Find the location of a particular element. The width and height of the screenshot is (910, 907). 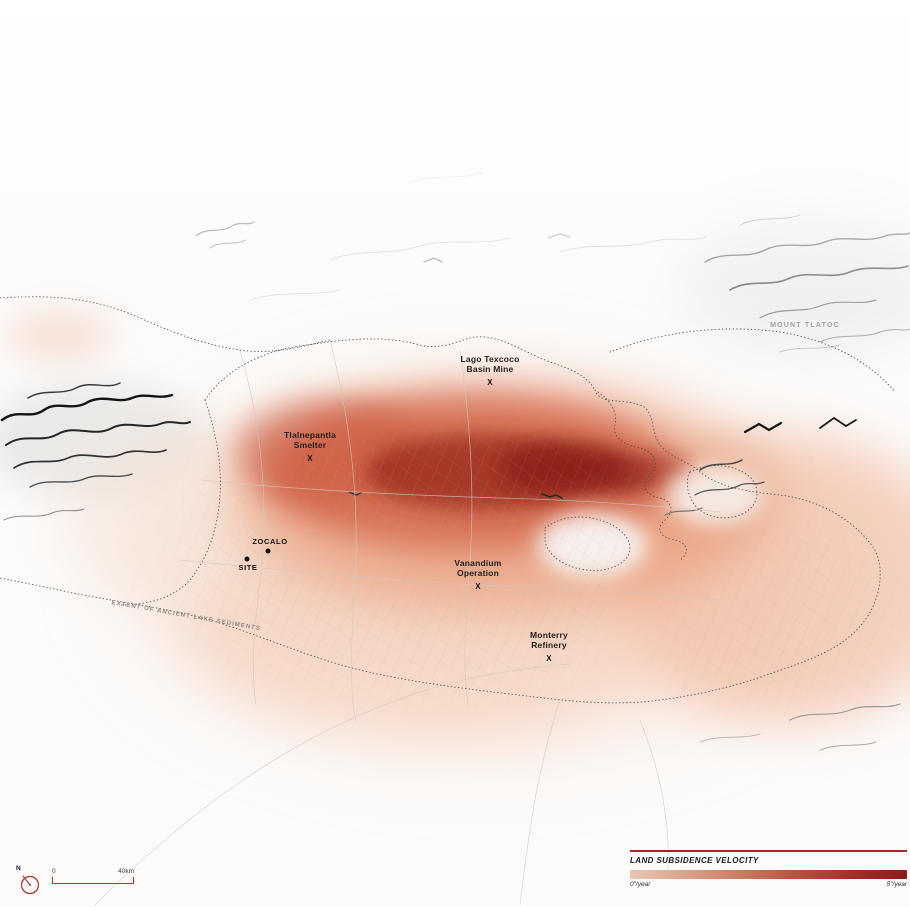

legend-max-label: 5"/year is located at coordinates (896, 884).